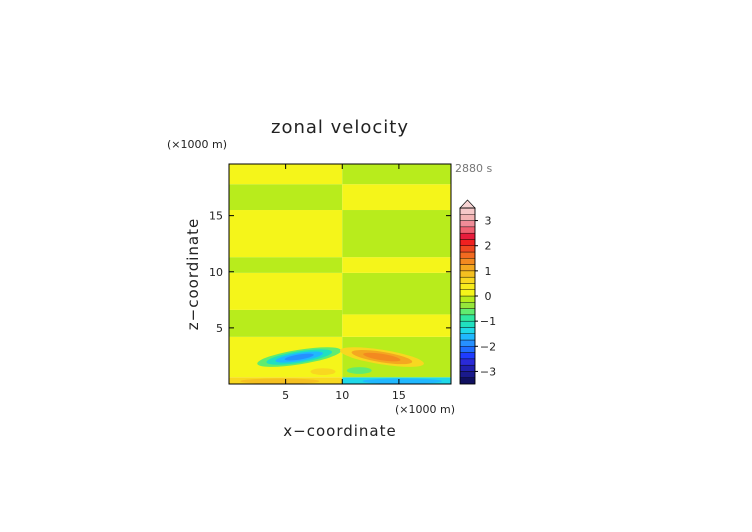  What do you see at coordinates (193, 274) in the screenshot?
I see `y-axis-title: z−coordinate` at bounding box center [193, 274].